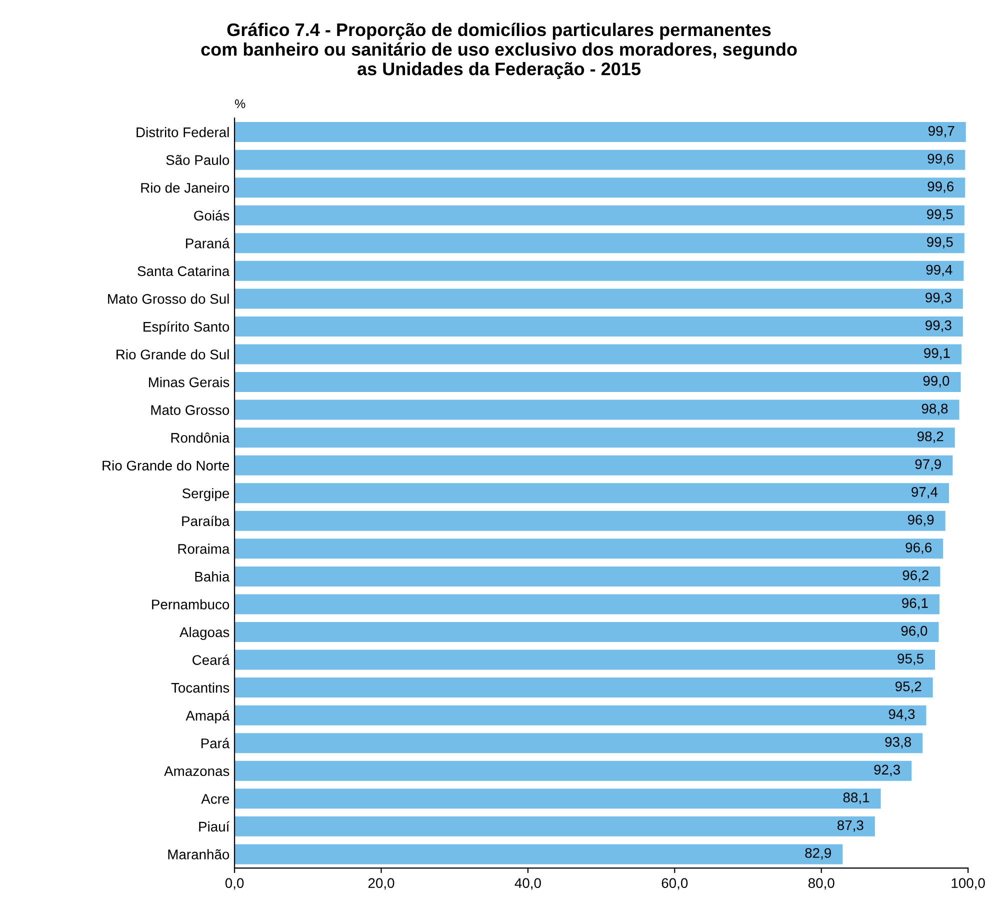 The width and height of the screenshot is (998, 909). Describe the element at coordinates (212, 215) in the screenshot. I see `y-tick-label: Goiás` at that location.